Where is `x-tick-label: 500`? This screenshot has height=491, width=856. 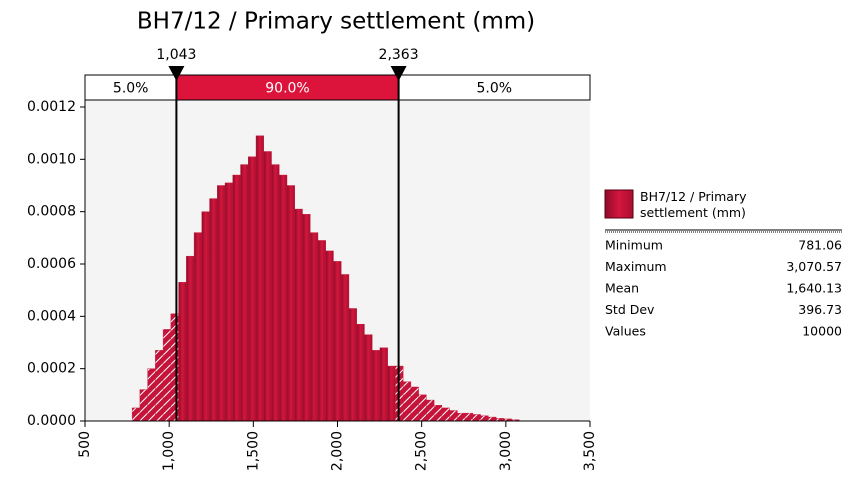
x-tick-label: 500 is located at coordinates (85, 444).